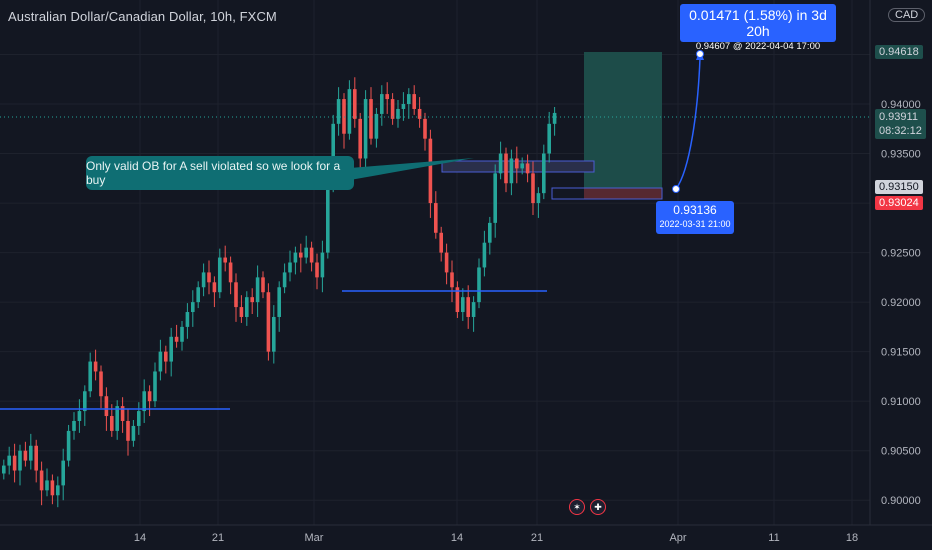  I want to click on currency-badge: CAD, so click(907, 15).